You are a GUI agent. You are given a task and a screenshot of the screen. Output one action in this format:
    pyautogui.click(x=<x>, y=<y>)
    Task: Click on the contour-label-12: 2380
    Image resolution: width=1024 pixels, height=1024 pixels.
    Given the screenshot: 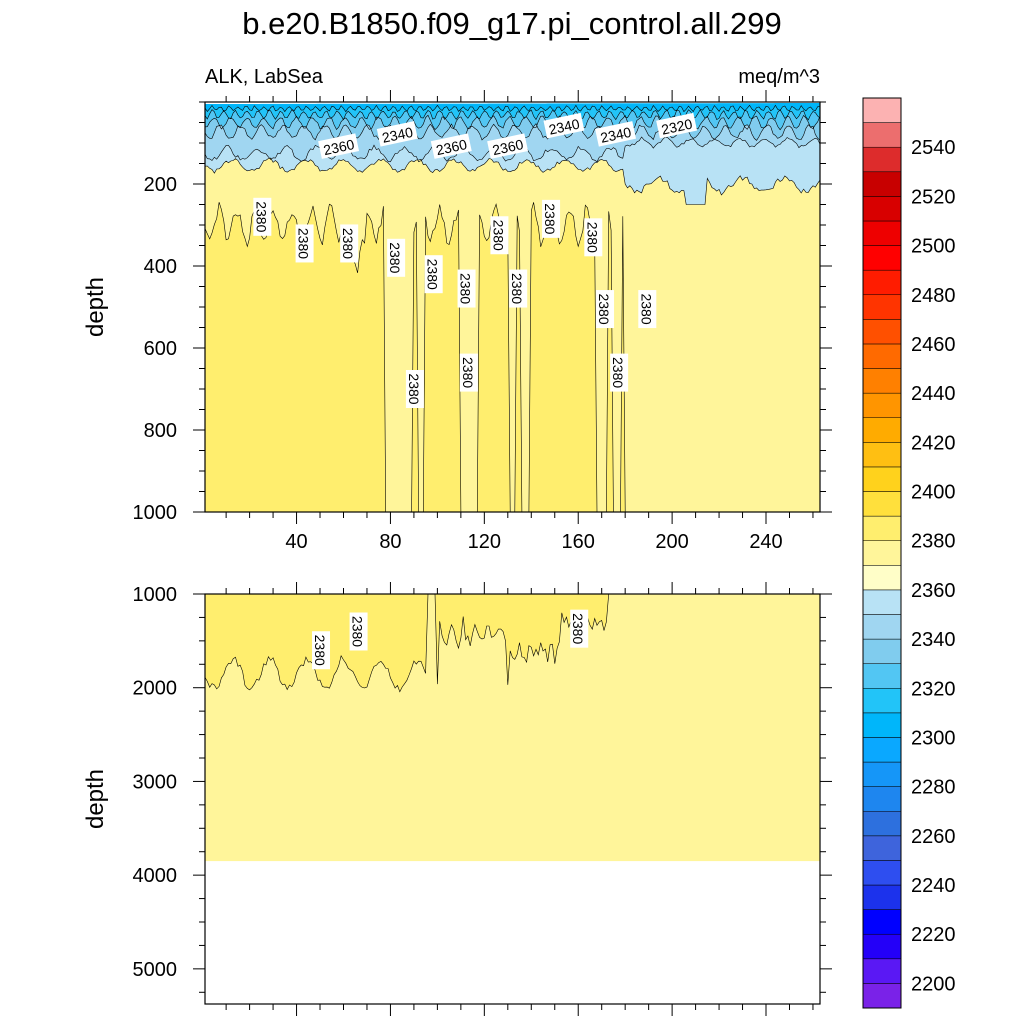 What is the action you would take?
    pyautogui.click(x=466, y=288)
    